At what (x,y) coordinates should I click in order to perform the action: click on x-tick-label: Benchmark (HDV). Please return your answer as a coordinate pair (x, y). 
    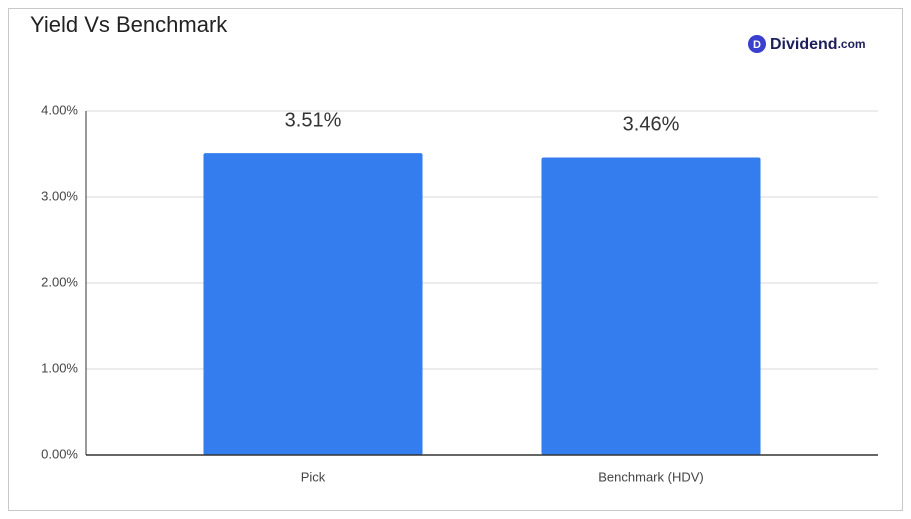
    Looking at the image, I should click on (650, 476).